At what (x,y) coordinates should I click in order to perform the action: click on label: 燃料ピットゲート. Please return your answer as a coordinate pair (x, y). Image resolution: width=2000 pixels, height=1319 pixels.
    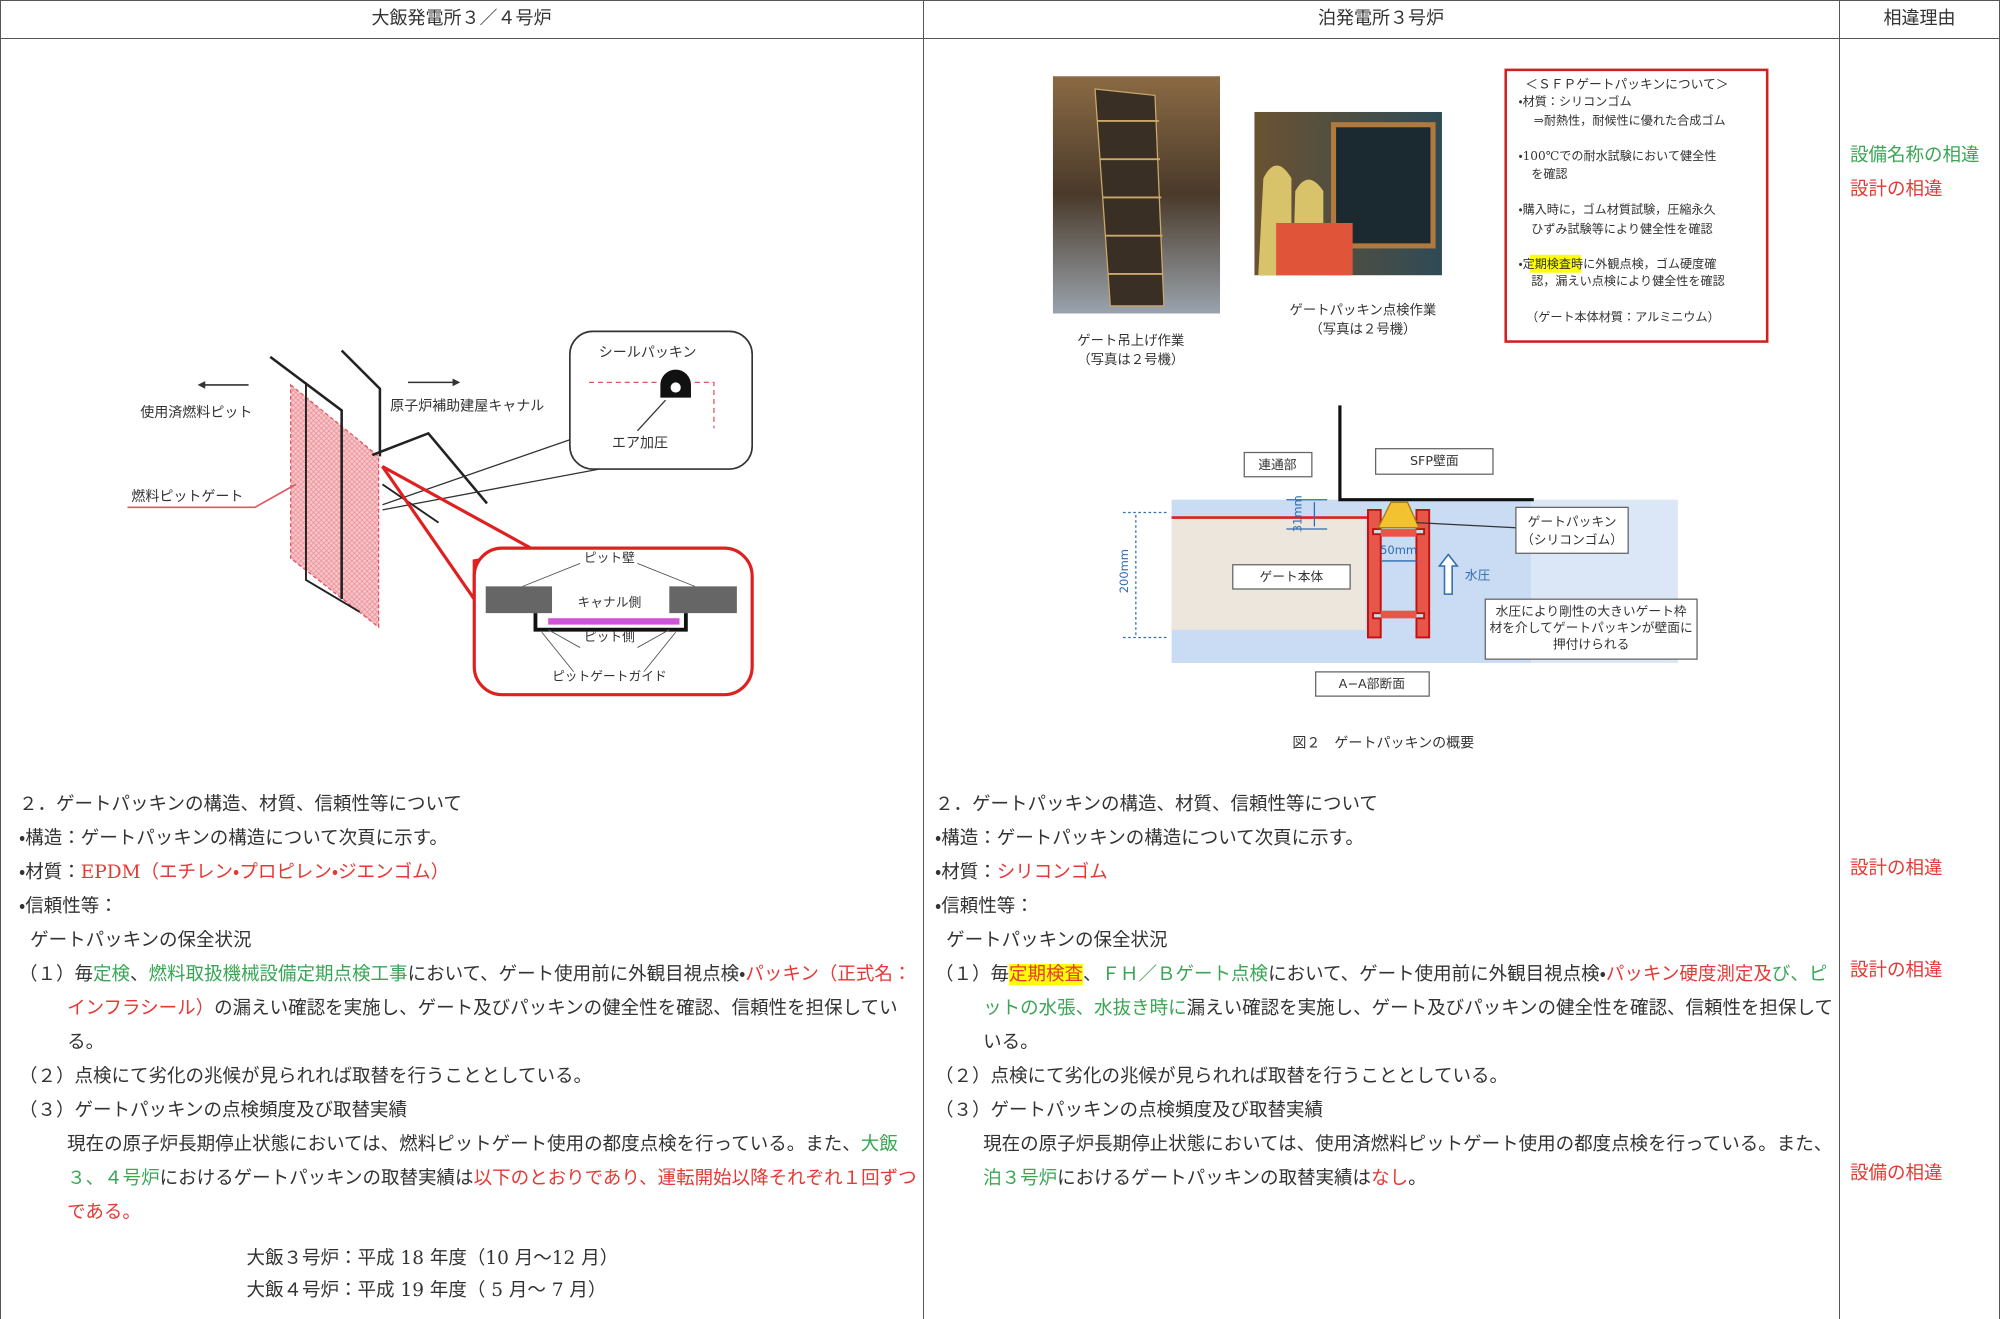
    Looking at the image, I should click on (187, 496).